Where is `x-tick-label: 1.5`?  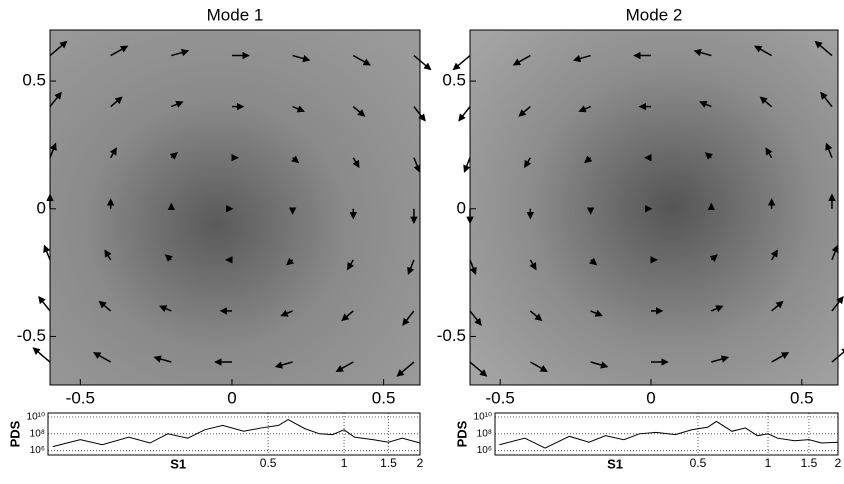
x-tick-label: 1.5 is located at coordinates (809, 463).